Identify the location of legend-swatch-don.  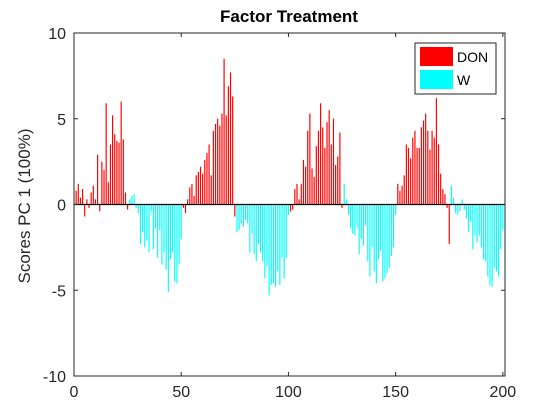
(436, 56).